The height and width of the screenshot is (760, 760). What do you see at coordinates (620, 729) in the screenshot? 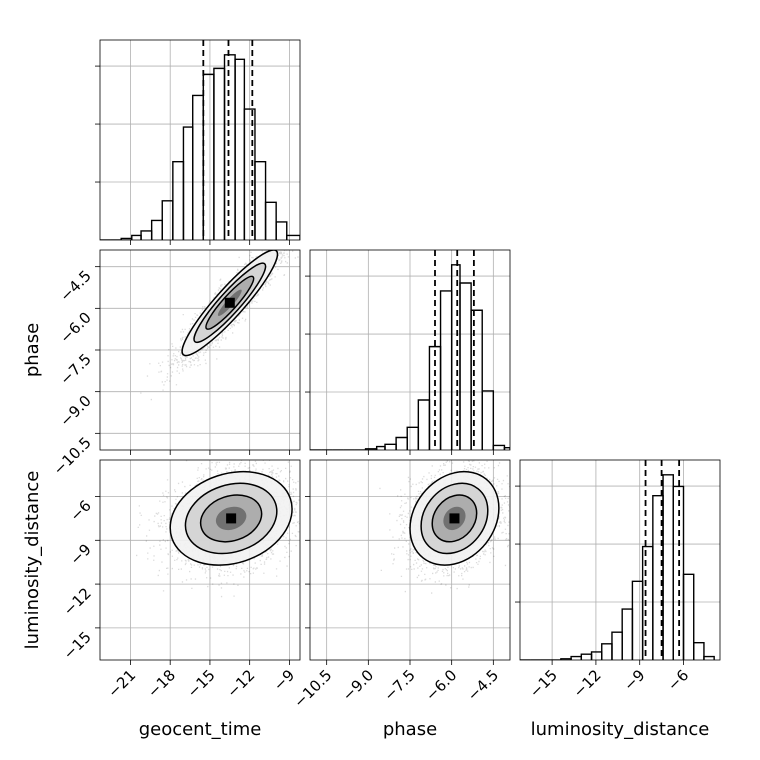
I see `x-axis-label-luminosity-distance: luminosity_distance` at bounding box center [620, 729].